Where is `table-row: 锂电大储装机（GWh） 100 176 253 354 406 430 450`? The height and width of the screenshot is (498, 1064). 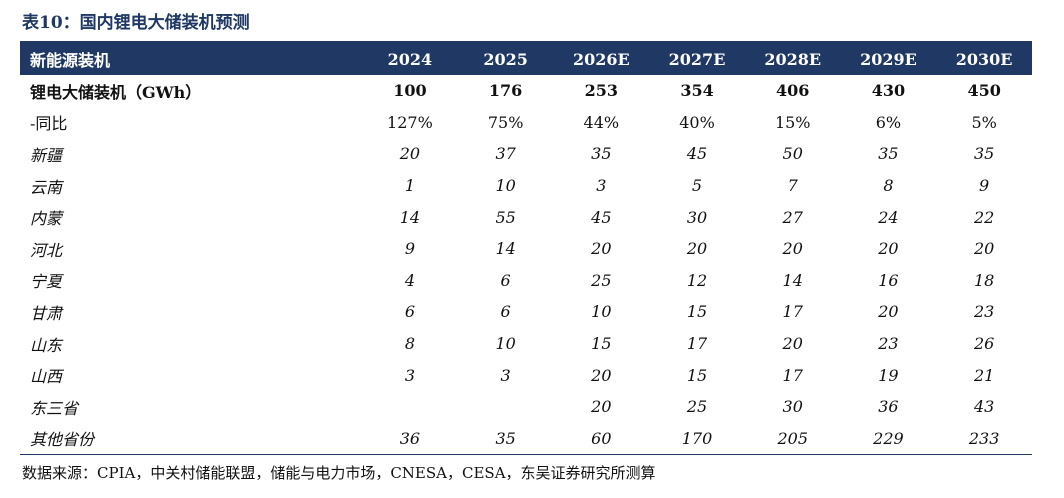 table-row: 锂电大储装机（GWh） 100 176 253 354 406 430 450 is located at coordinates (526, 91).